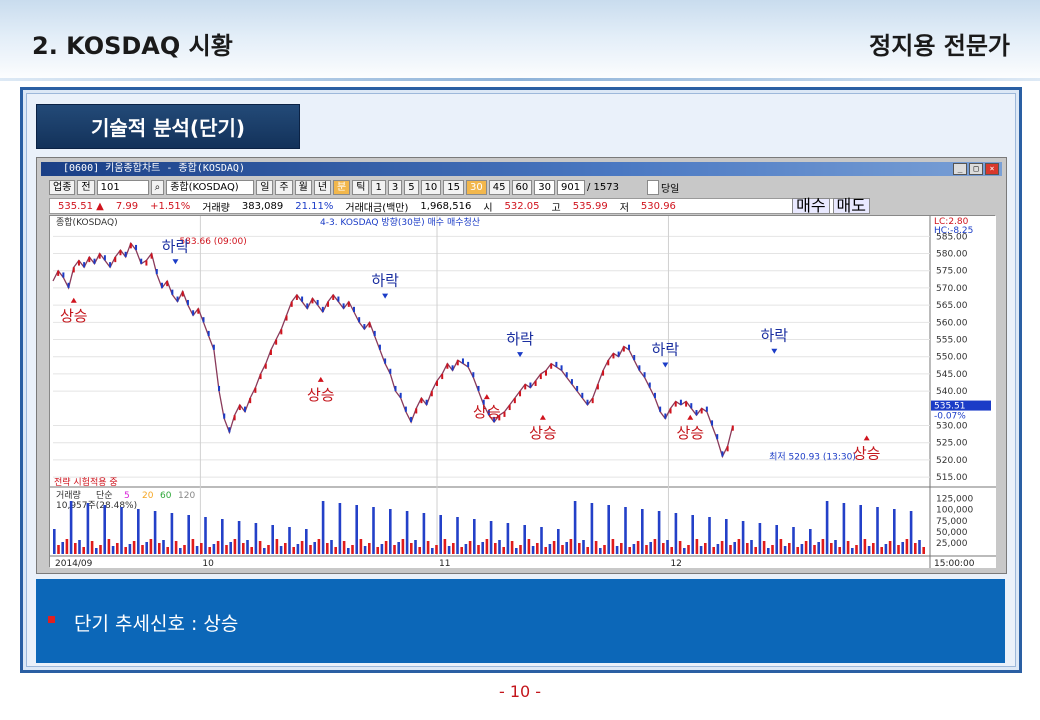 Image resolution: width=1040 pixels, height=720 pixels. What do you see at coordinates (476, 187) in the screenshot?
I see `interval-30: 30` at bounding box center [476, 187].